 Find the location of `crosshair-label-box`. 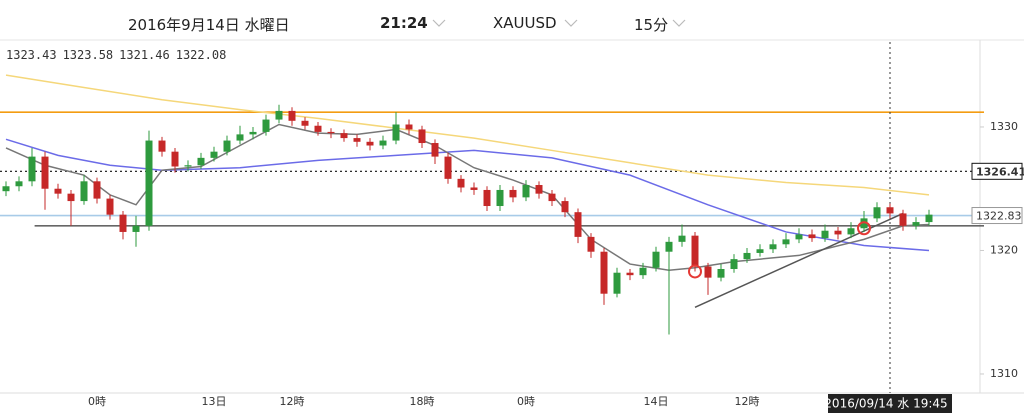

crosshair-label-box is located at coordinates (890, 403).